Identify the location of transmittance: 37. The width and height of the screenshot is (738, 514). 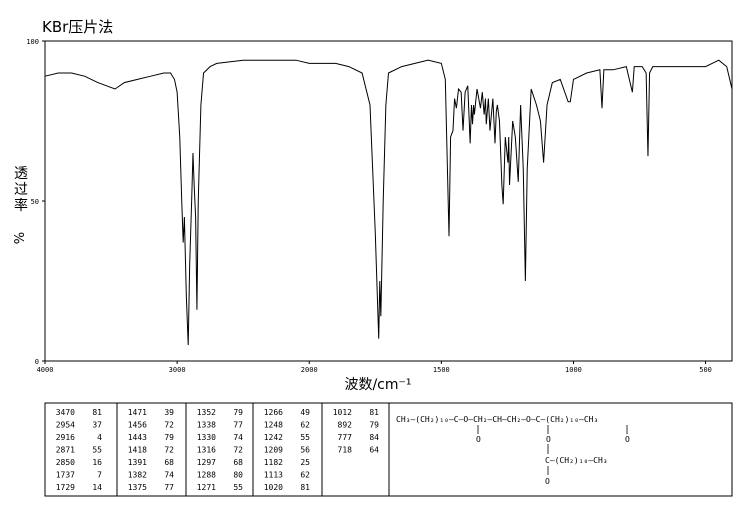
(97, 425).